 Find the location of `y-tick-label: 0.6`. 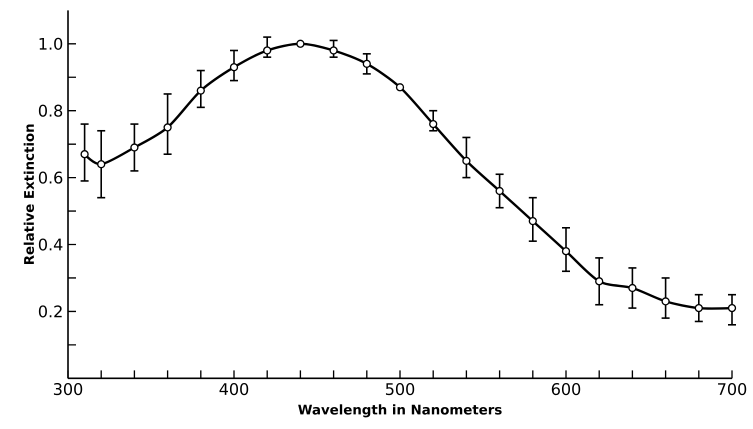

y-tick-label: 0.6 is located at coordinates (50, 178).